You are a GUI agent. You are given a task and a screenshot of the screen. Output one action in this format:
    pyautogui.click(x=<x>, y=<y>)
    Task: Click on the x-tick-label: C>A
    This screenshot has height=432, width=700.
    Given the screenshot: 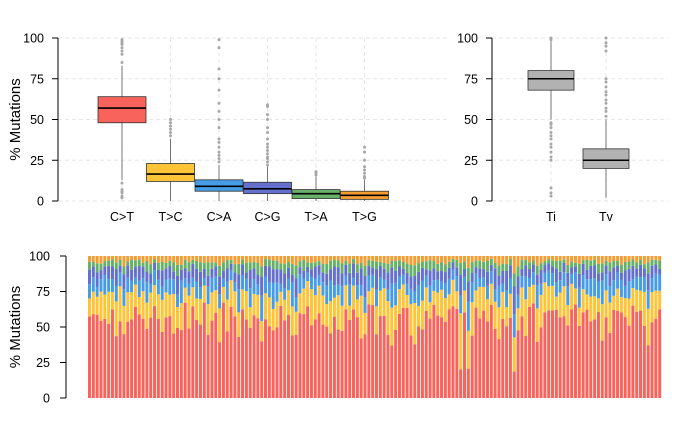 What is the action you would take?
    pyautogui.click(x=219, y=217)
    